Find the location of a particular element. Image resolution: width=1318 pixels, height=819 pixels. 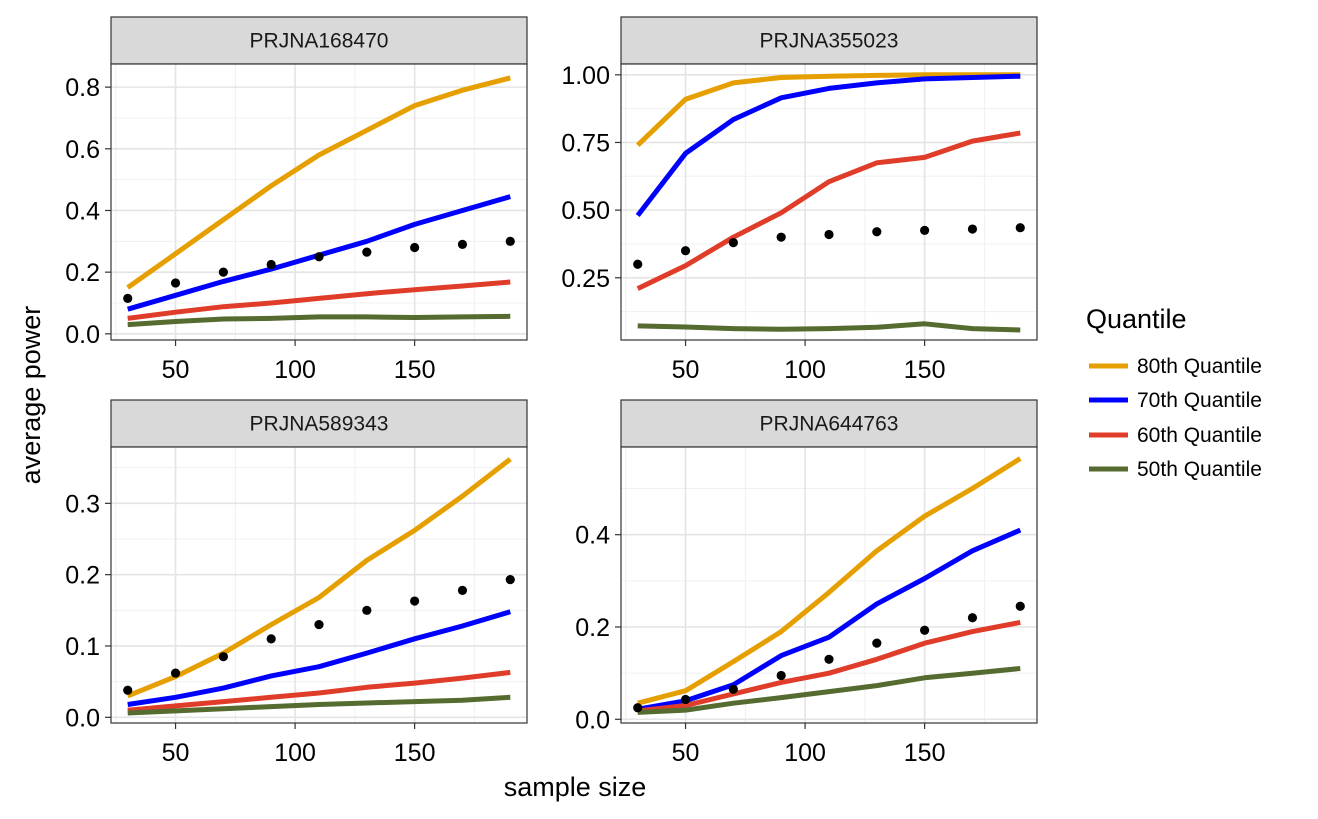

legend-label-50th: 50th Quantile is located at coordinates (1199, 469).